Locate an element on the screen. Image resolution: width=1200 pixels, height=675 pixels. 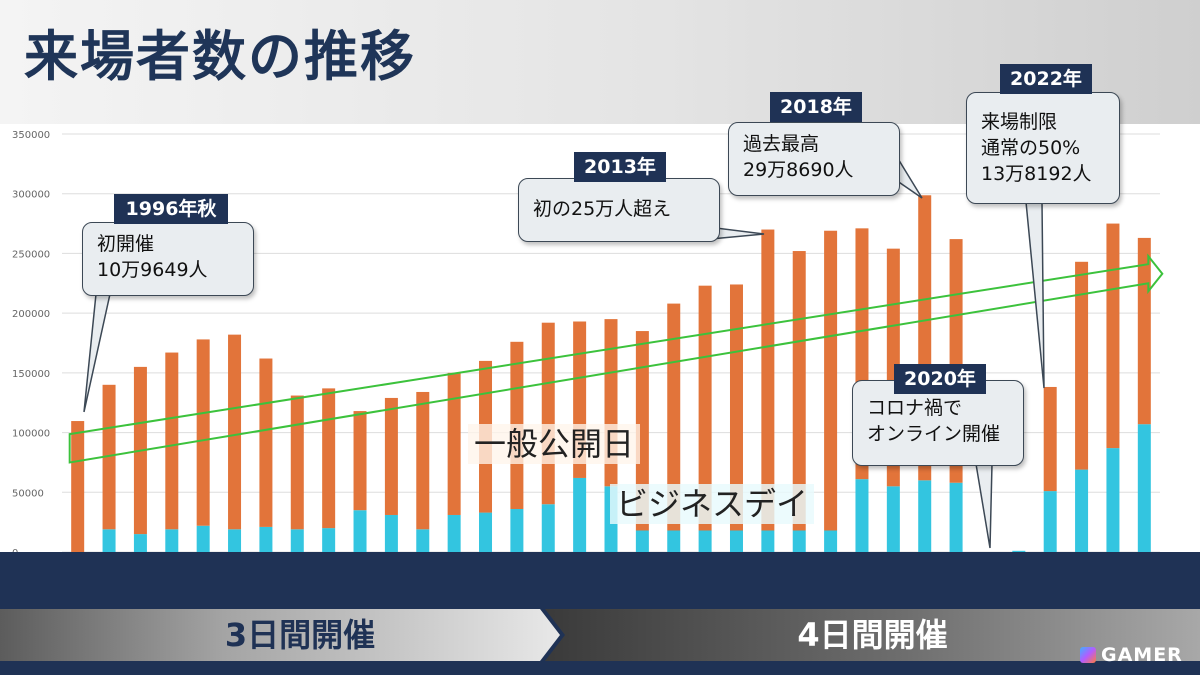
annotation-2013-bubble: 初の25万人超え is located at coordinates (619, 210).